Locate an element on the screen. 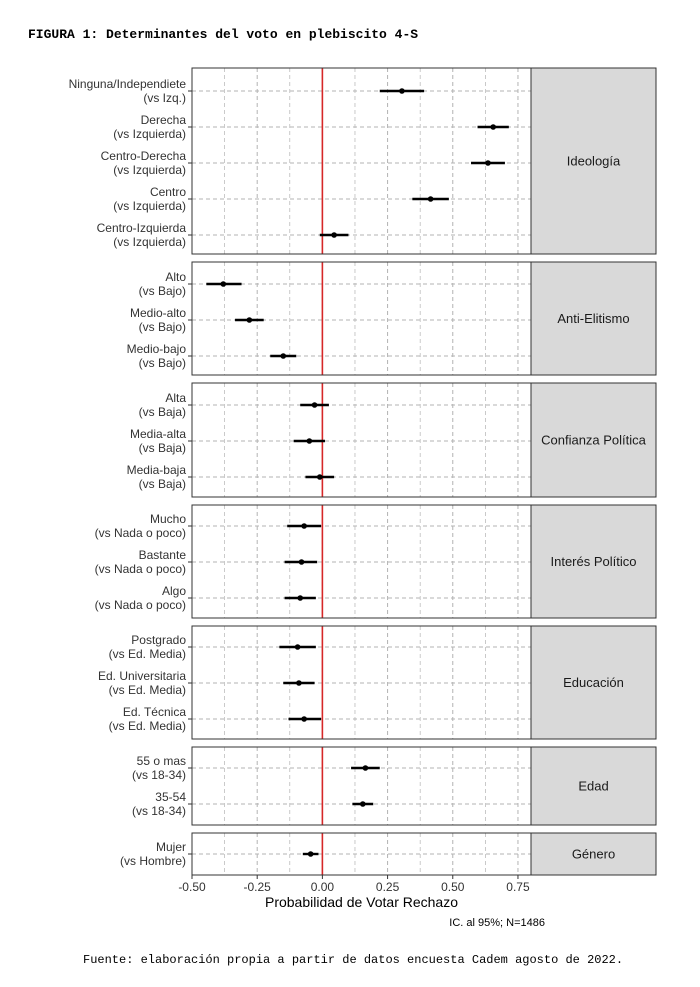 Image resolution: width=700 pixels, height=987 pixels. term-label: Ninguna/Independiete (vs Izq.) is located at coordinates (128, 91).